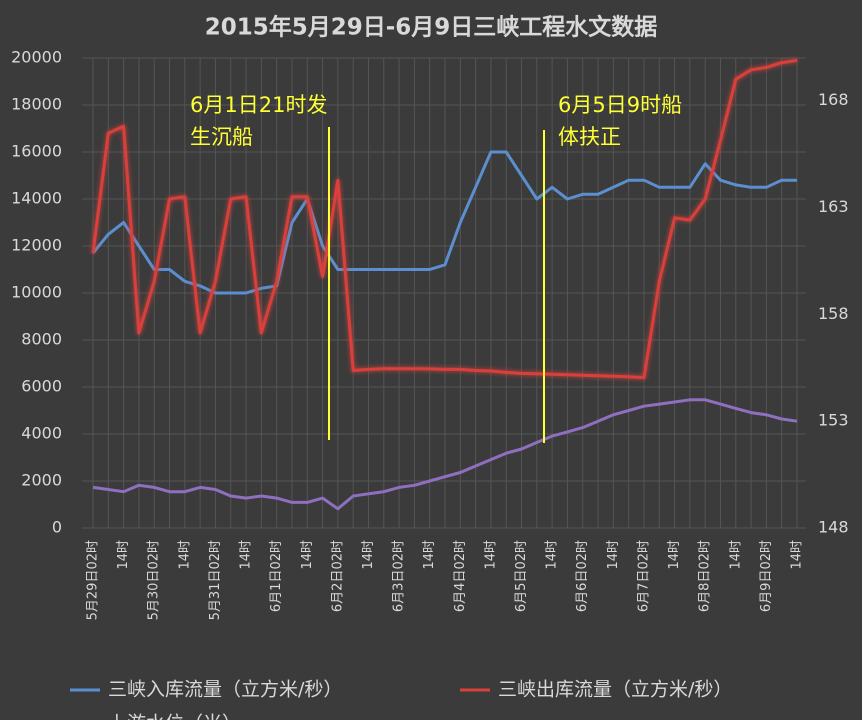  I want to click on y-tick-label: 12000, so click(36, 245).